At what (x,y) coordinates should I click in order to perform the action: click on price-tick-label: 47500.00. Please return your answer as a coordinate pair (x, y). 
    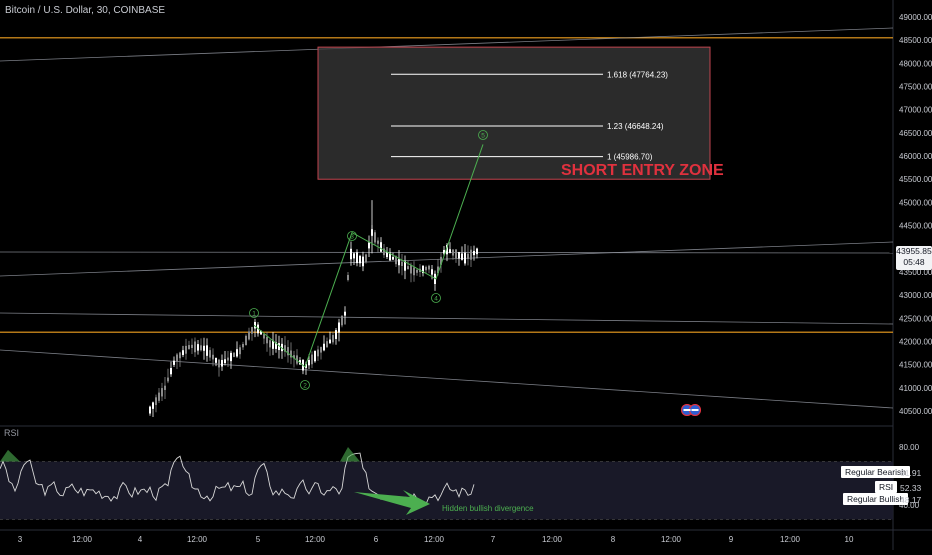
    Looking at the image, I should click on (915, 87).